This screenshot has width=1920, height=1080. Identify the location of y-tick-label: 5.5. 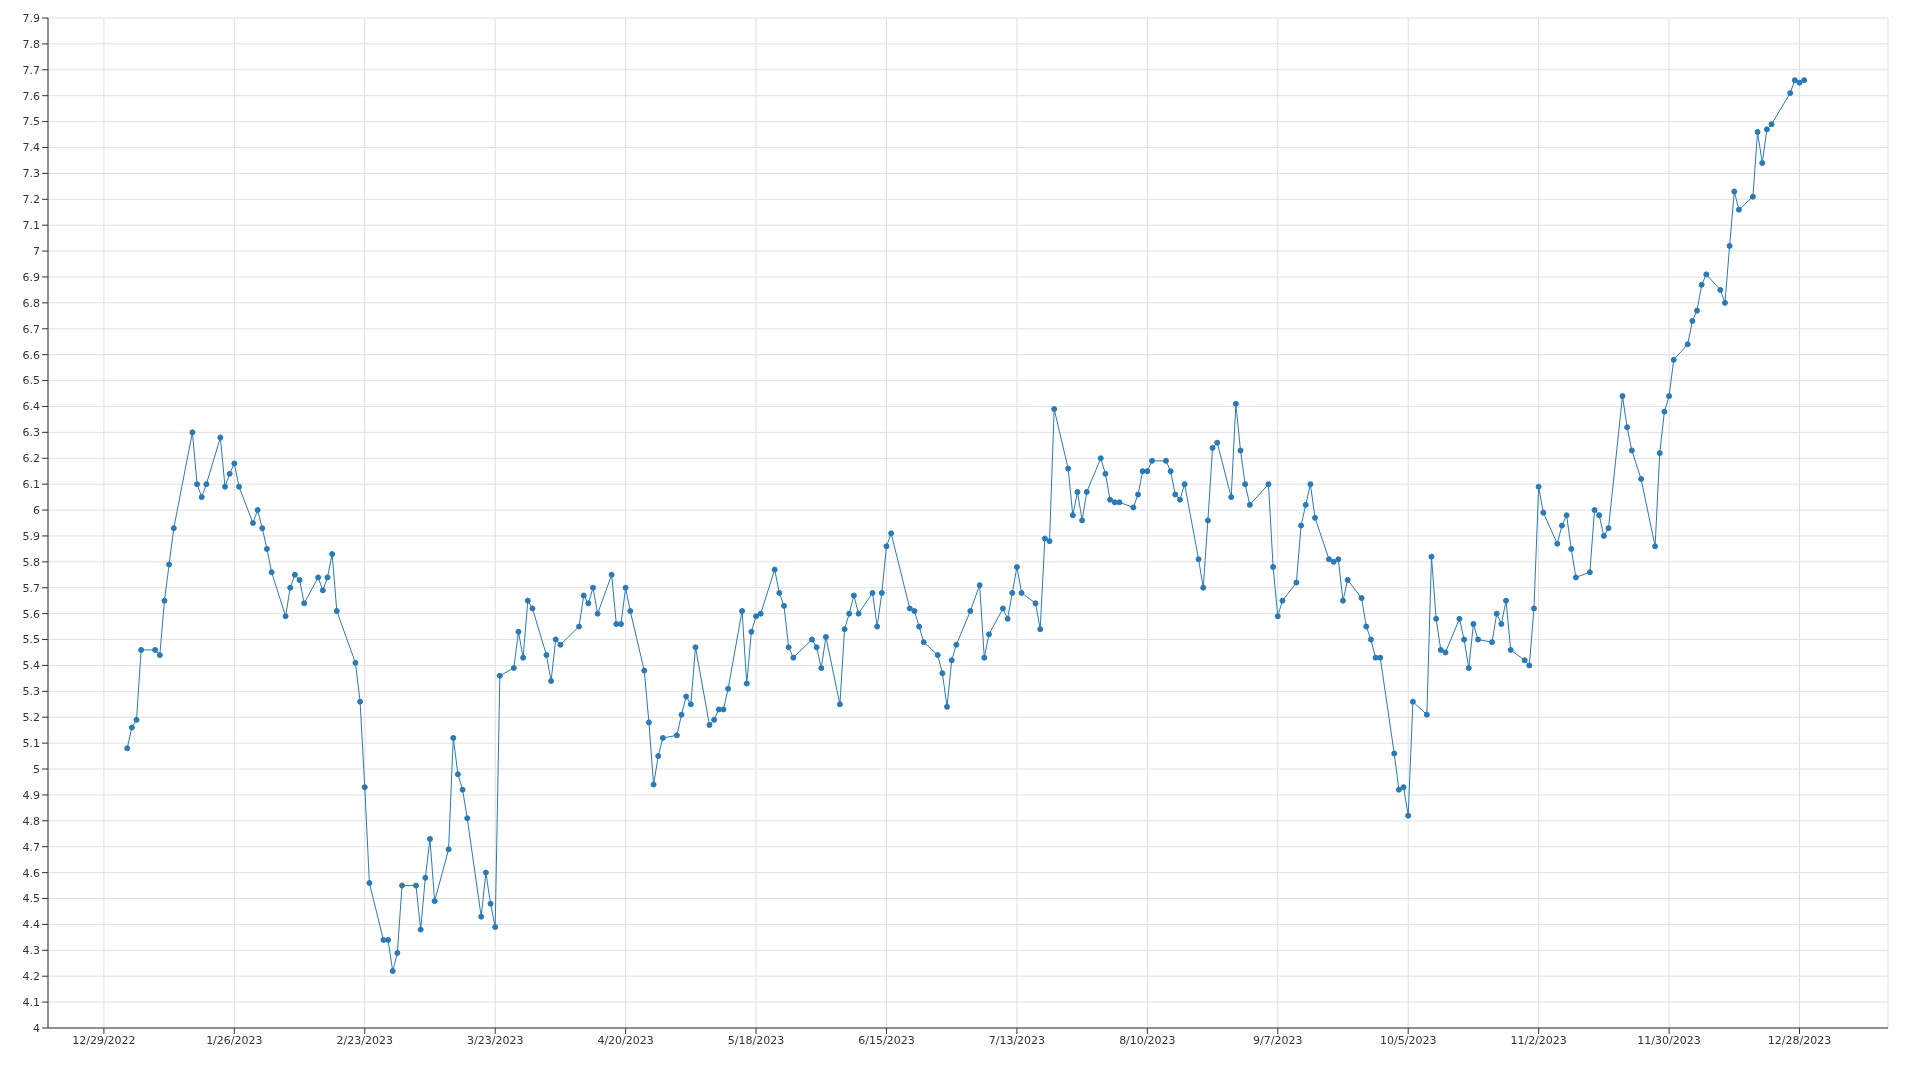
(31, 640).